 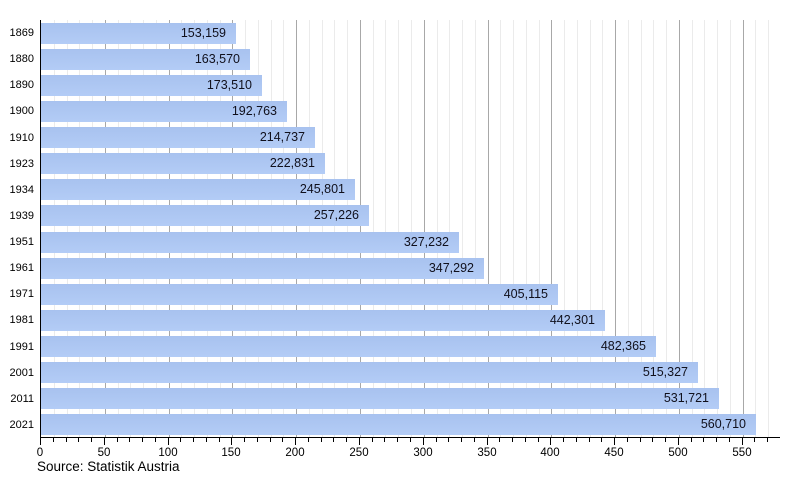 I want to click on year-label-1923: 1923, so click(x=21, y=163).